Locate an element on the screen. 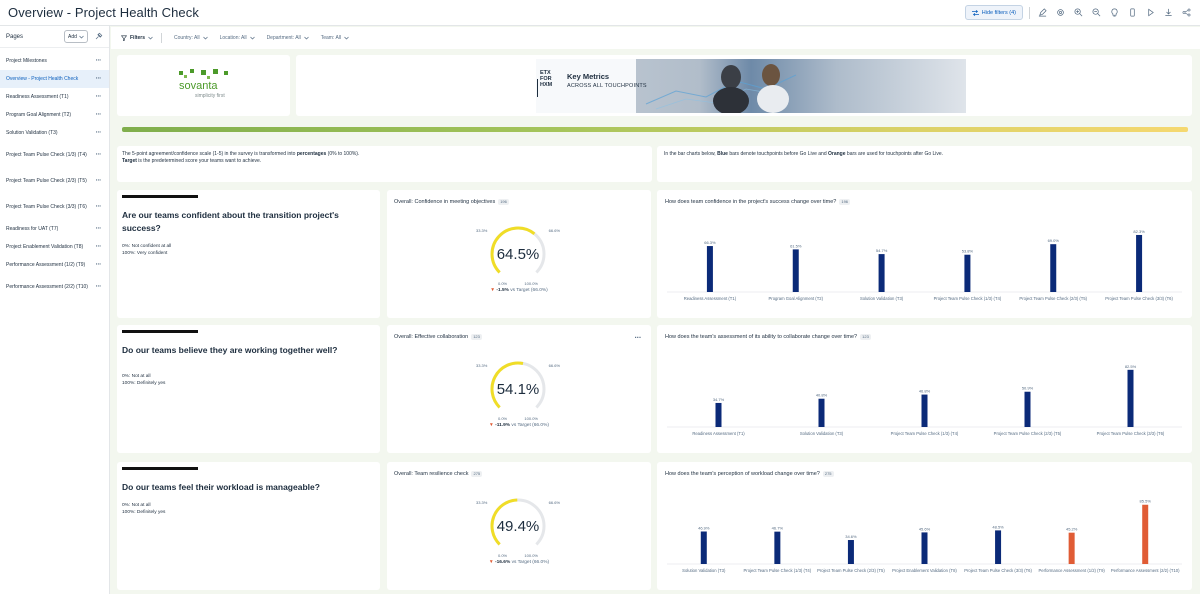 This screenshot has width=1200, height=594. gauge-delta: ▼ -1.5% vs Target (66.0%) is located at coordinates (519, 290).